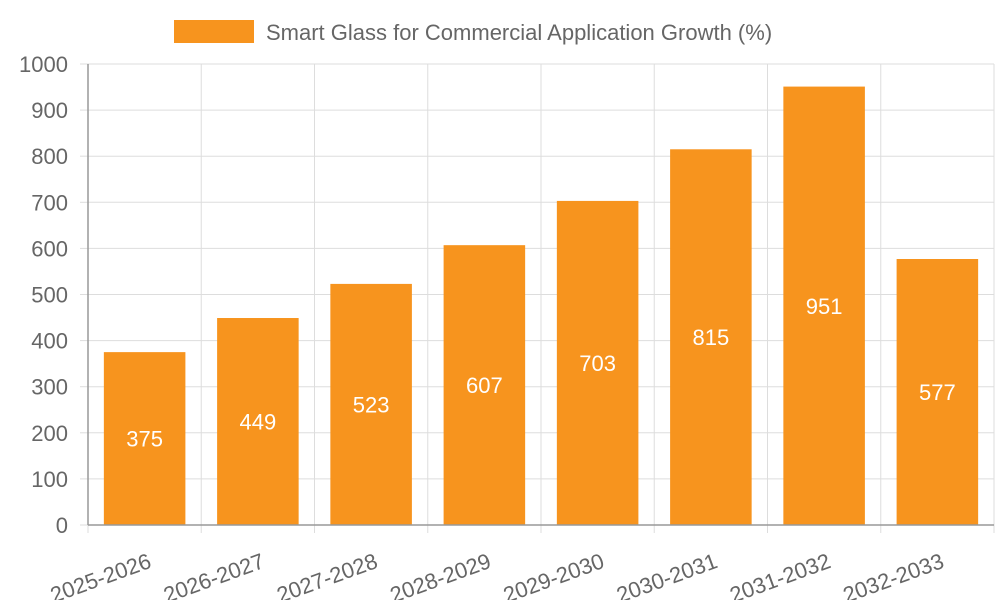 Image resolution: width=1000 pixels, height=600 pixels. Describe the element at coordinates (214, 31) in the screenshot. I see `legend-swatch` at that location.